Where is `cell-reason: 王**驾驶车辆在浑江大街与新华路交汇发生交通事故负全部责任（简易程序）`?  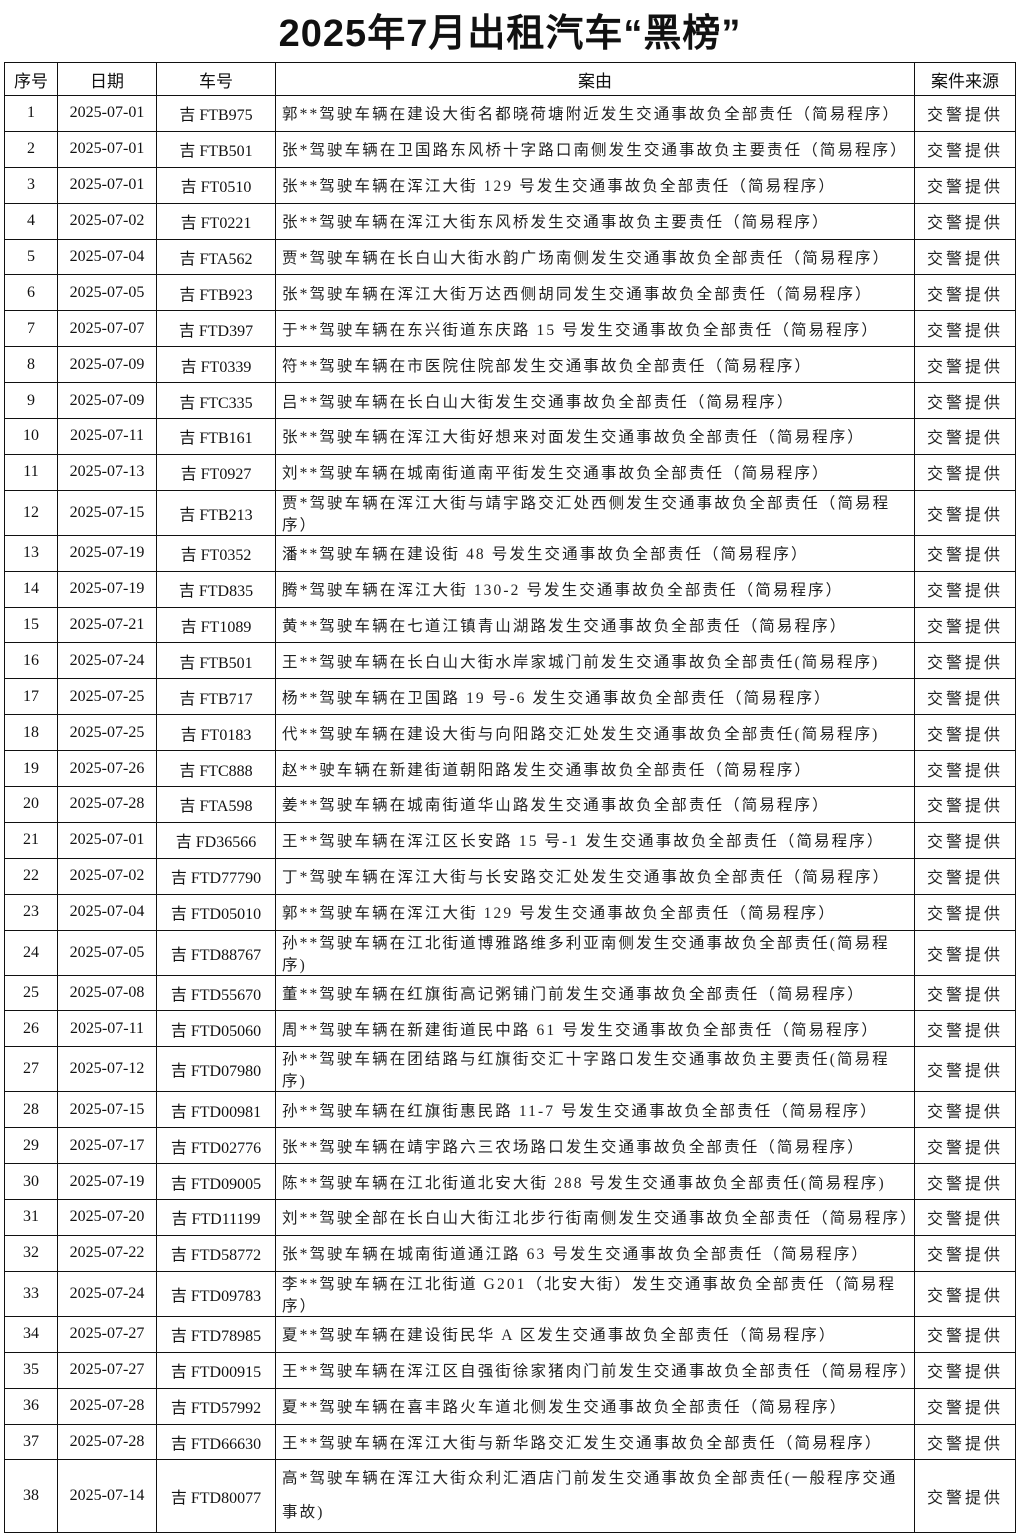 cell-reason: 王**驾驶车辆在浑江大街与新华路交汇发生交通事故负全部责任（简易程序） is located at coordinates (595, 1442).